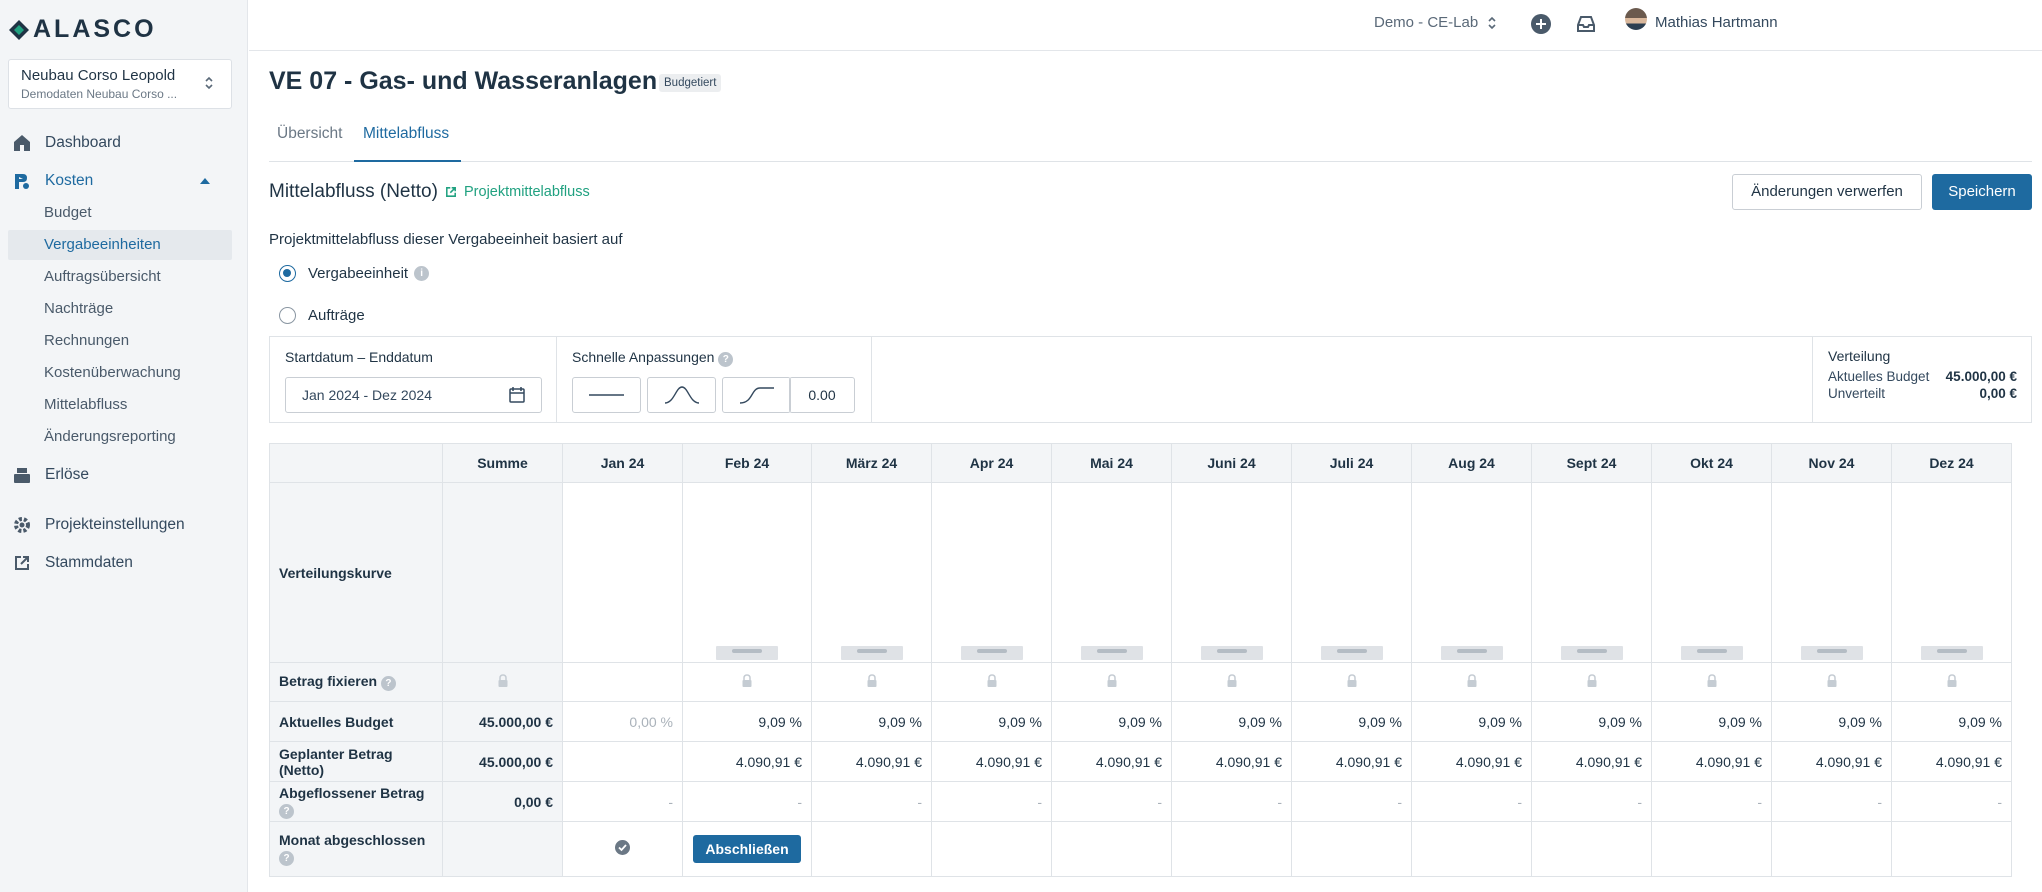 The height and width of the screenshot is (892, 2042). Describe the element at coordinates (72, 563) in the screenshot. I see `sidebar-item-stammdaten: Stammdaten` at that location.